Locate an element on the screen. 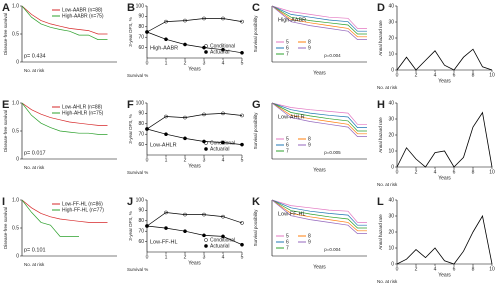  panel-label: J is located at coordinates (130, 202).